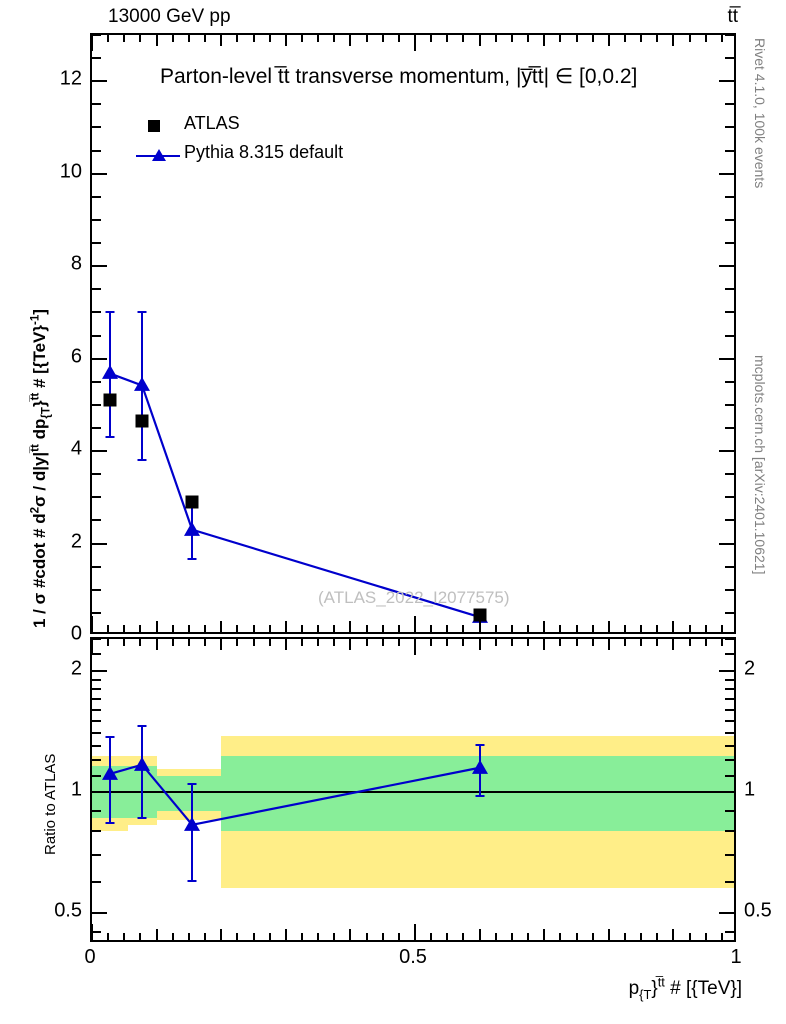 The width and height of the screenshot is (786, 1024). I want to click on square-marker-icon, so click(154, 126).